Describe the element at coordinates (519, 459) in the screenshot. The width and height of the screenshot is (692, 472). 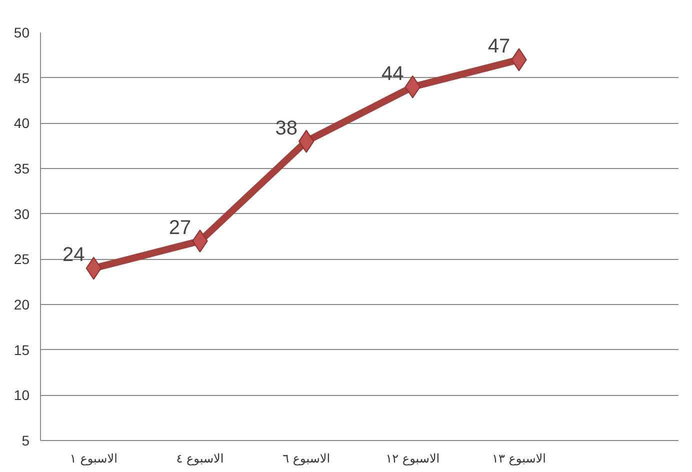
I see `x-tick-label: الاسبوع ١٣` at that location.